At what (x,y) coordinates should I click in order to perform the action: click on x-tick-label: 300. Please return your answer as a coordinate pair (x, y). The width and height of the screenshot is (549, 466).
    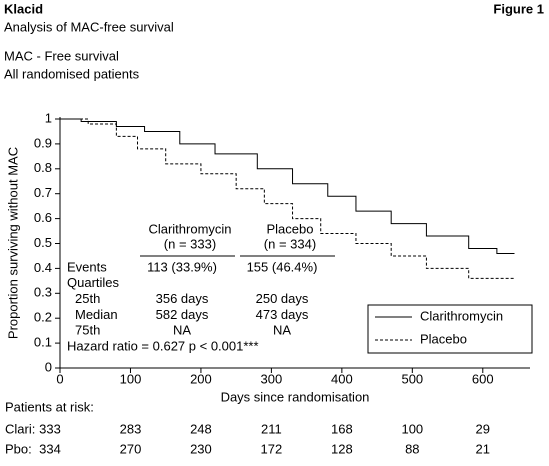
    Looking at the image, I should click on (272, 378).